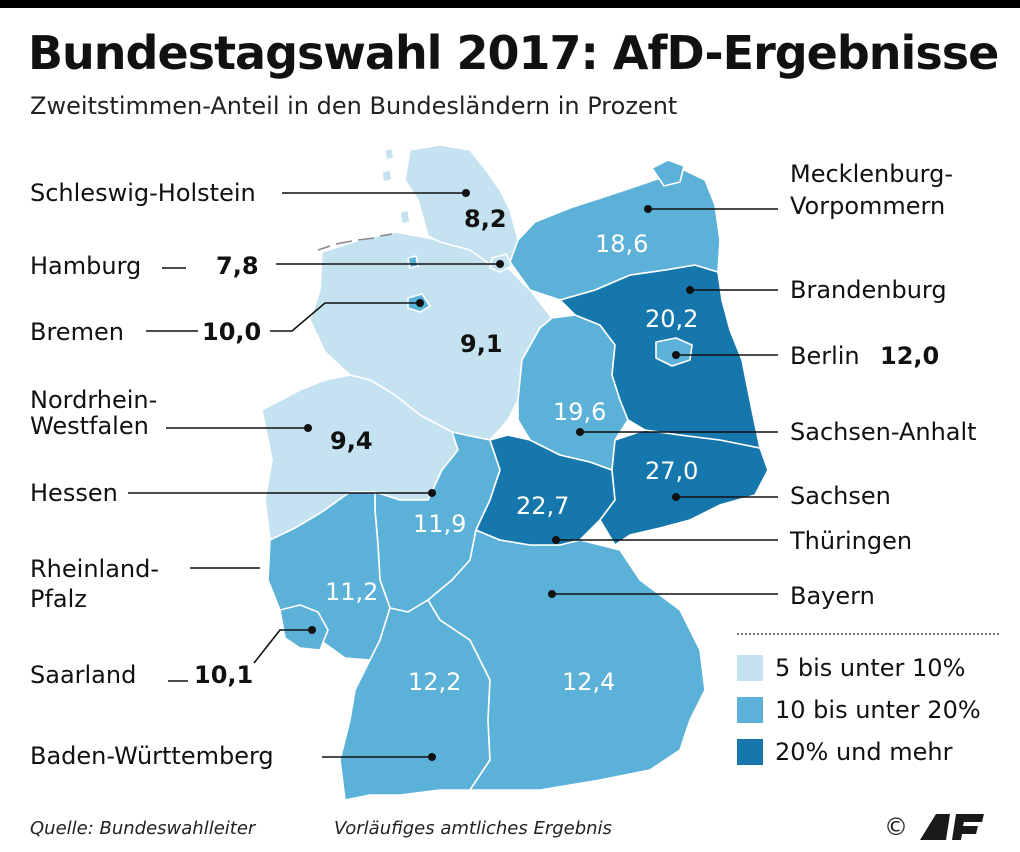 Image resolution: width=1020 pixels, height=852 pixels. What do you see at coordinates (224, 675) in the screenshot?
I see `value-saarland: 10,1` at bounding box center [224, 675].